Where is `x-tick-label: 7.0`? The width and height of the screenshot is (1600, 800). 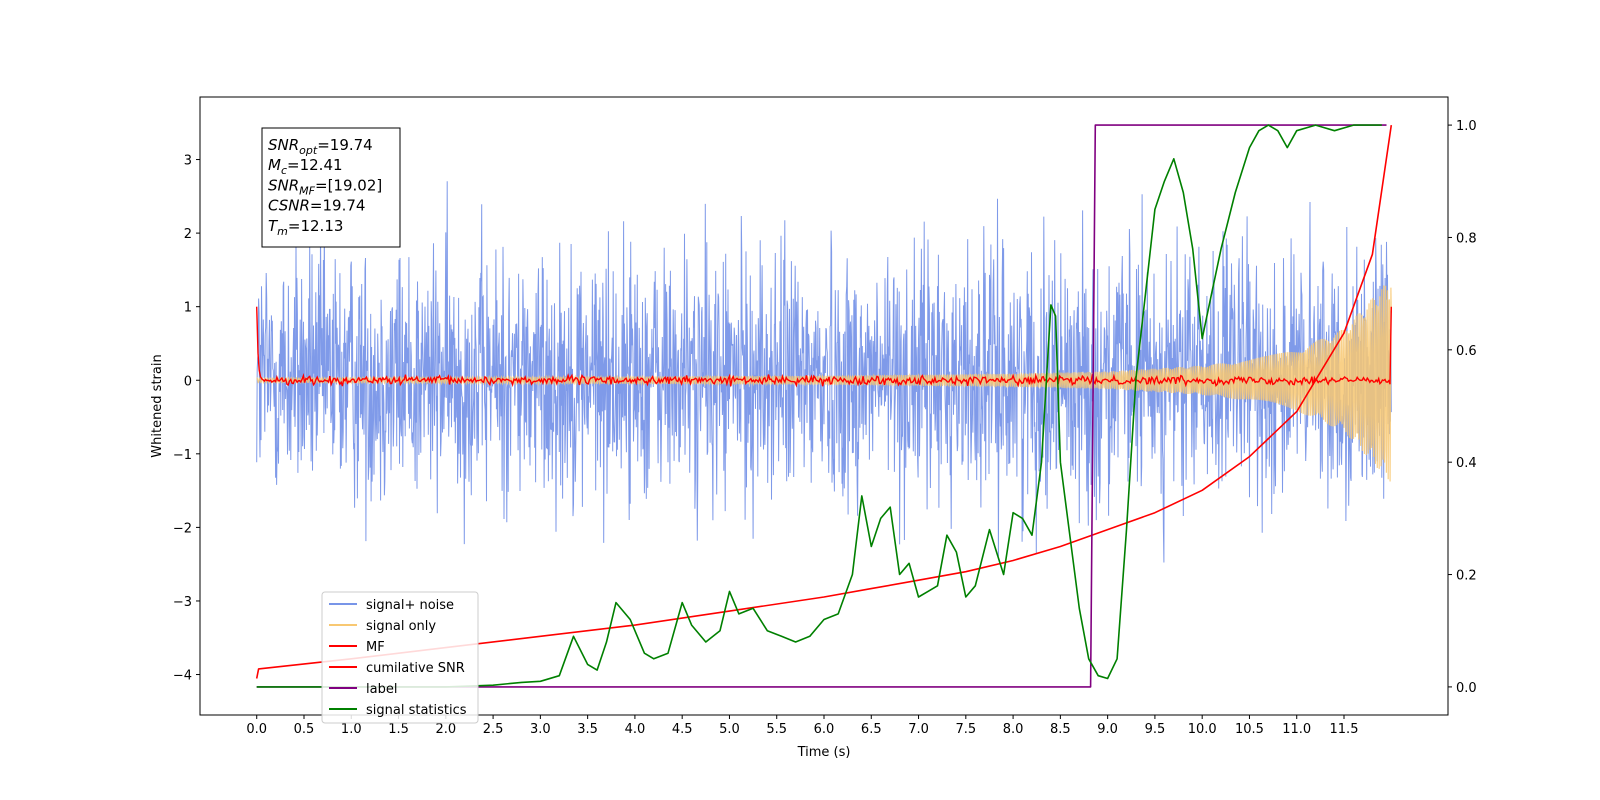
x-tick-label: 7.0 is located at coordinates (918, 729).